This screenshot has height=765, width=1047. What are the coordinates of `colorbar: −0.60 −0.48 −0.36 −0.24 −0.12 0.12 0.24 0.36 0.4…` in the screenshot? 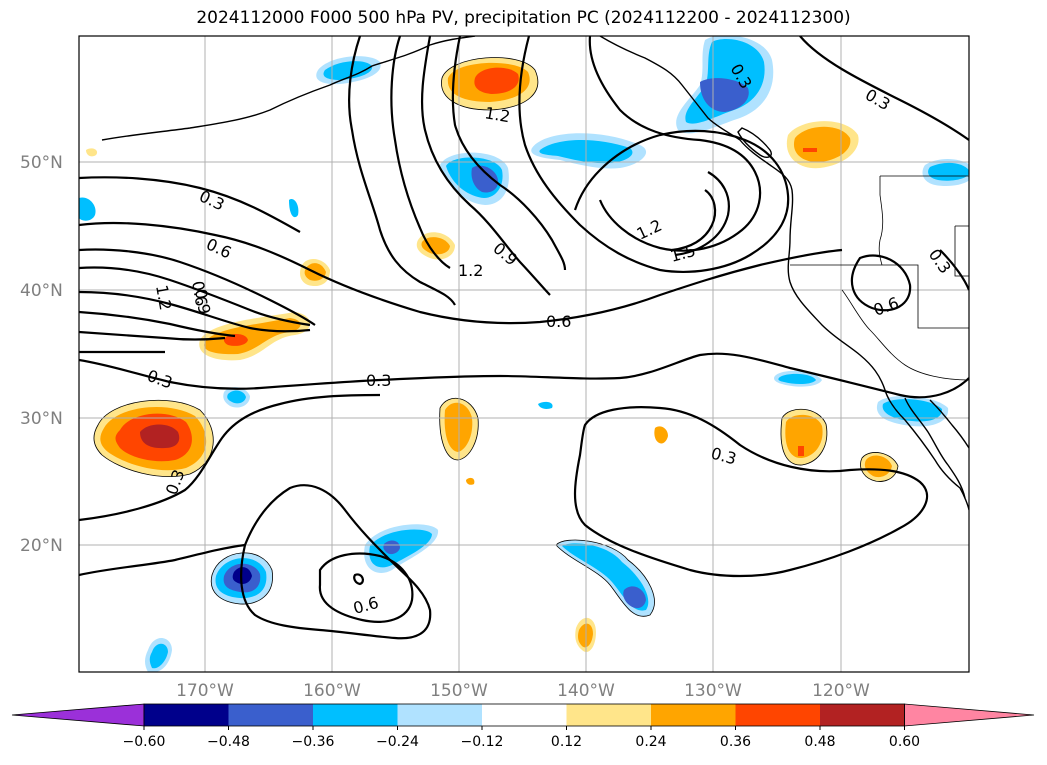 It's located at (523, 726).